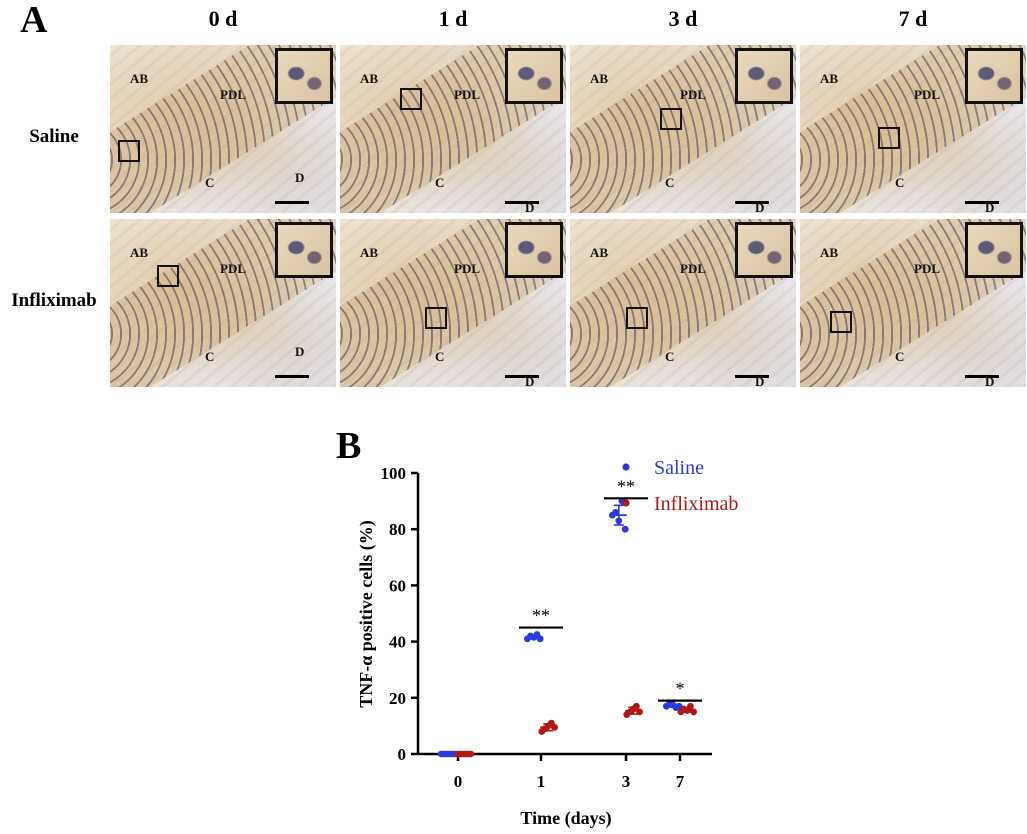 The width and height of the screenshot is (1027, 834). I want to click on micrograph-tile-saline-7d: AB PDL C D, so click(913, 129).